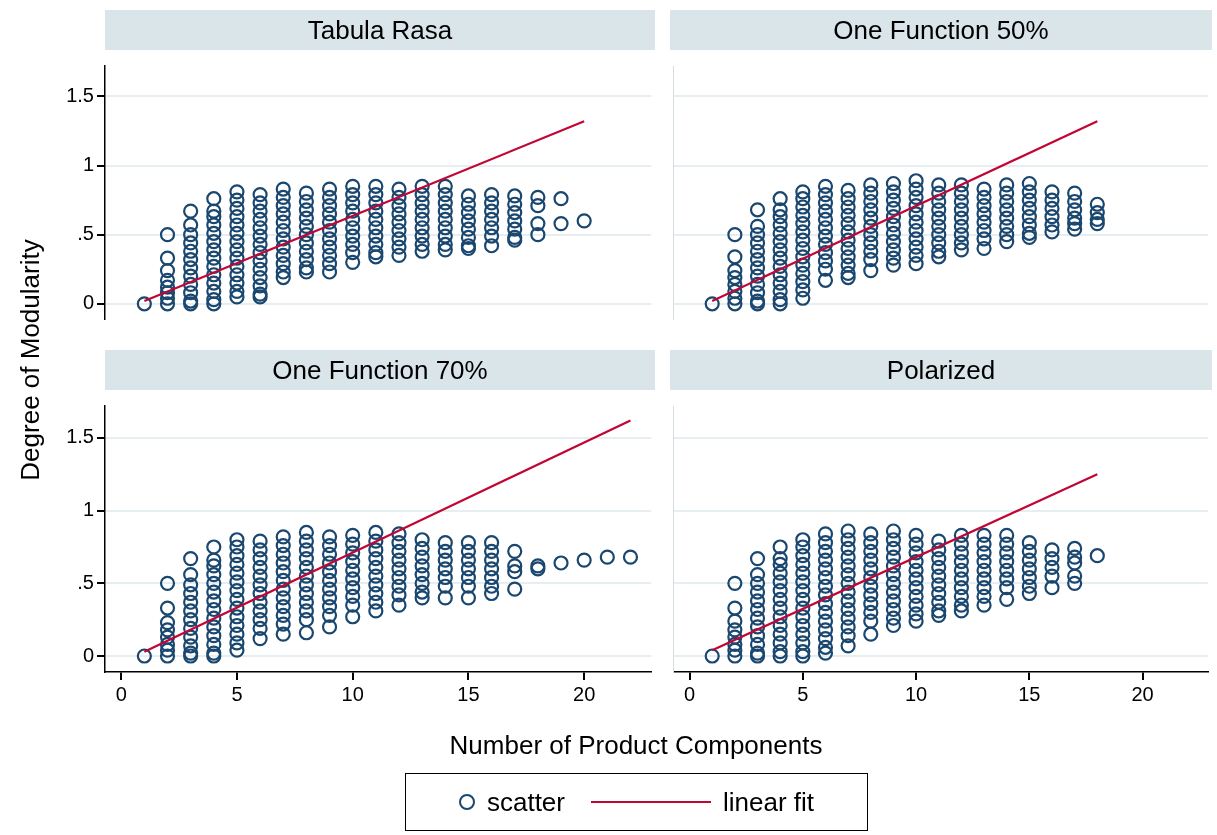  What do you see at coordinates (30, 360) in the screenshot?
I see `y-axis-title: Degree of Modularity` at bounding box center [30, 360].